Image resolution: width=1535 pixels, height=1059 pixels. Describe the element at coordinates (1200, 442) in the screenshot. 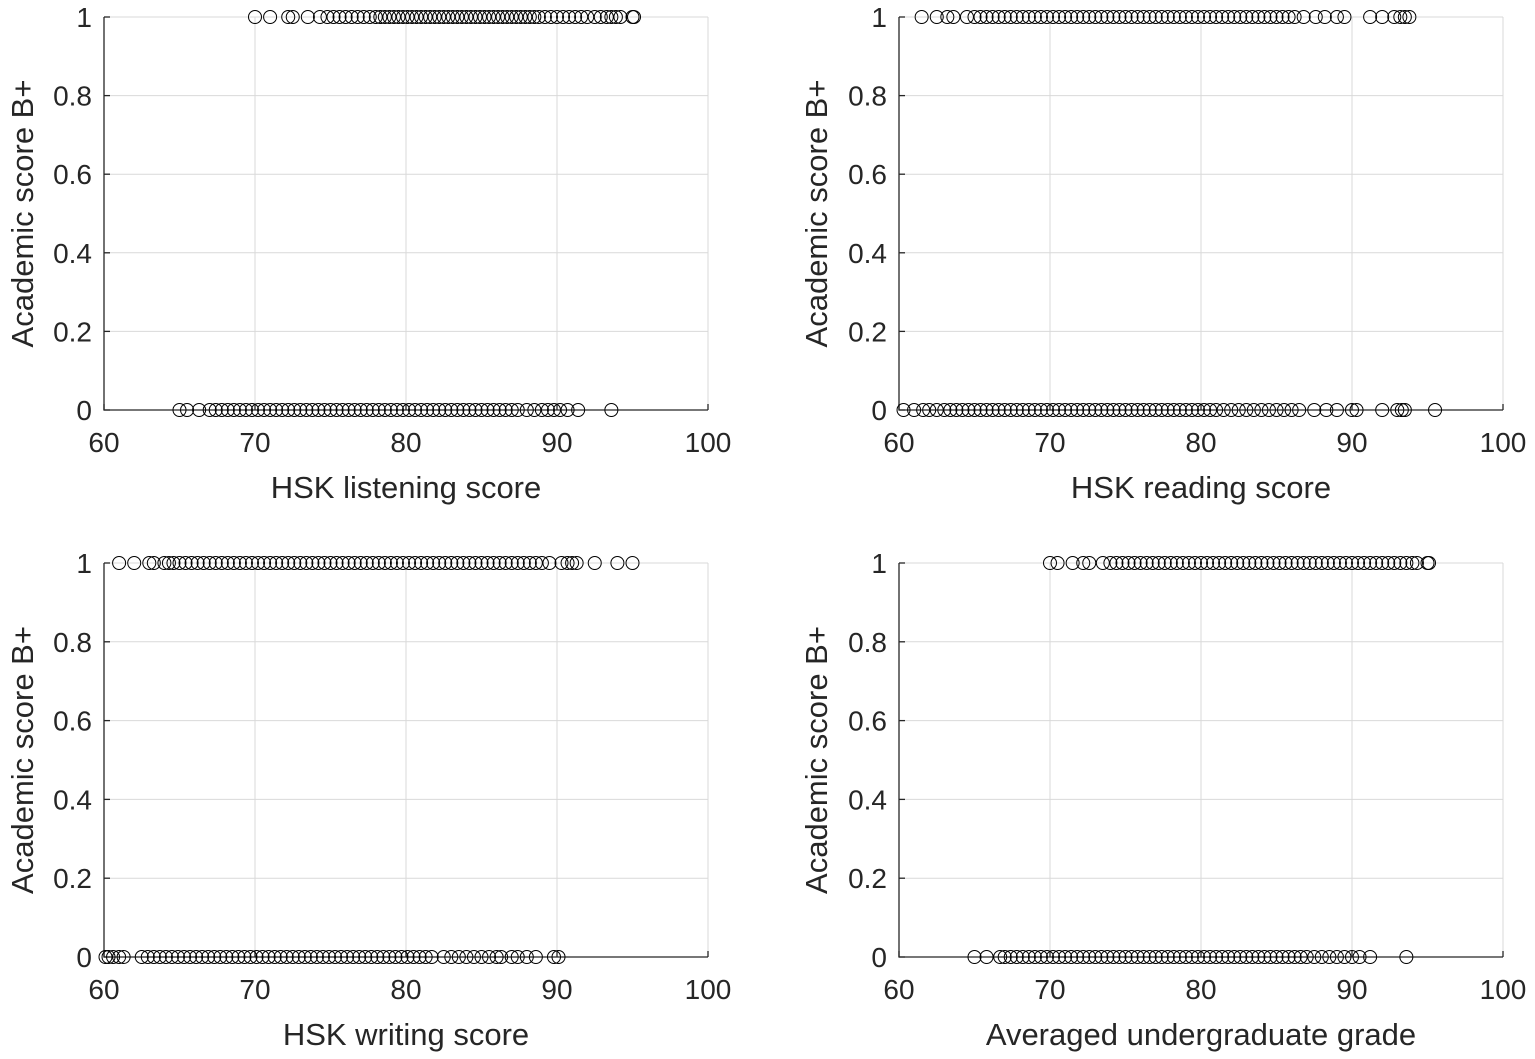

I see `x-tick-label: 80` at that location.